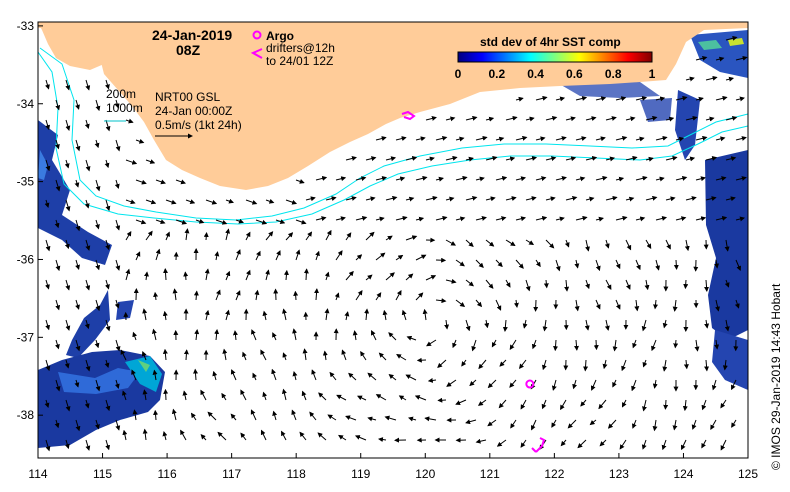 Image resolution: width=790 pixels, height=492 pixels. I want to click on lat-tick-label: -38, so click(26, 415).